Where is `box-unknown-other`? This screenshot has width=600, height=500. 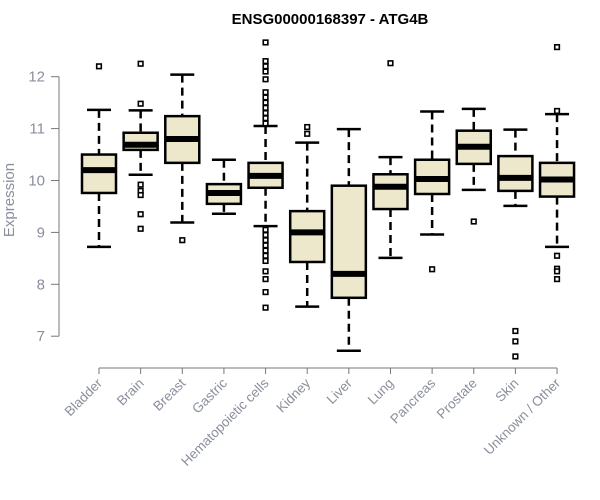
box-unknown-other is located at coordinates (557, 163).